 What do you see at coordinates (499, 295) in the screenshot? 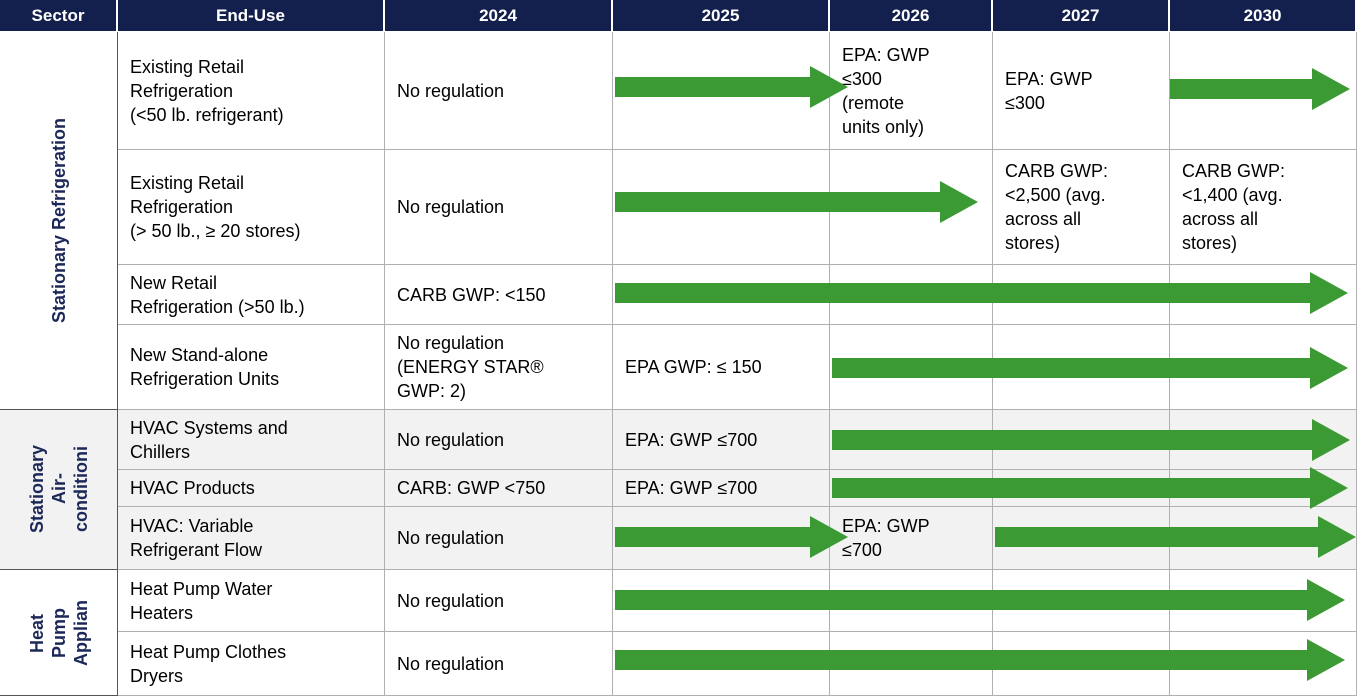
I see `year-cell: CARB GWP: <150` at bounding box center [499, 295].